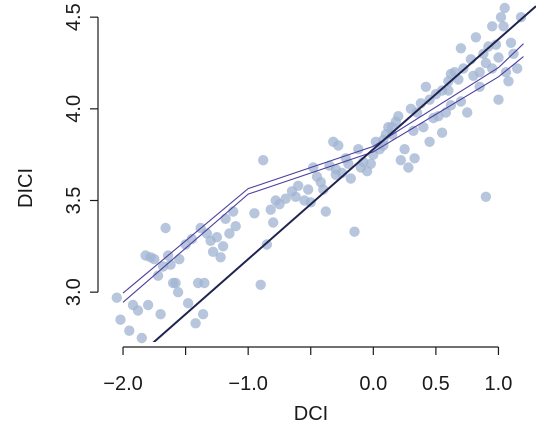  What do you see at coordinates (247, 384) in the screenshot?
I see `x-tick-label-2: −1.0` at bounding box center [247, 384].